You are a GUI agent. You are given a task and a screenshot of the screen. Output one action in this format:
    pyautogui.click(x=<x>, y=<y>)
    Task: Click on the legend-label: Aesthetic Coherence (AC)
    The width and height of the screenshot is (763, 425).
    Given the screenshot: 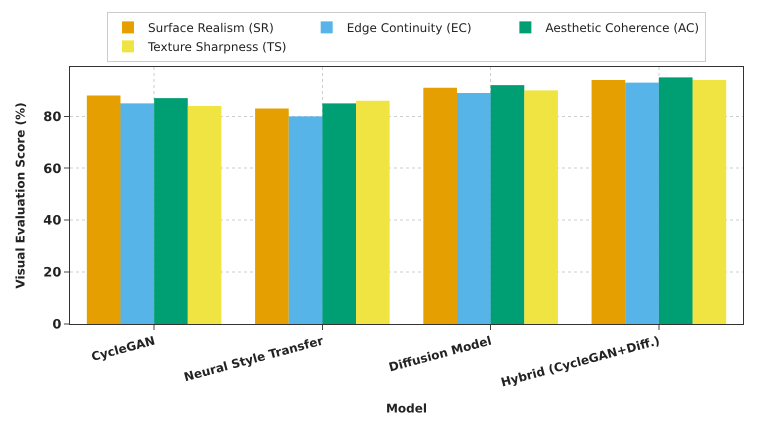 What is the action you would take?
    pyautogui.click(x=622, y=28)
    